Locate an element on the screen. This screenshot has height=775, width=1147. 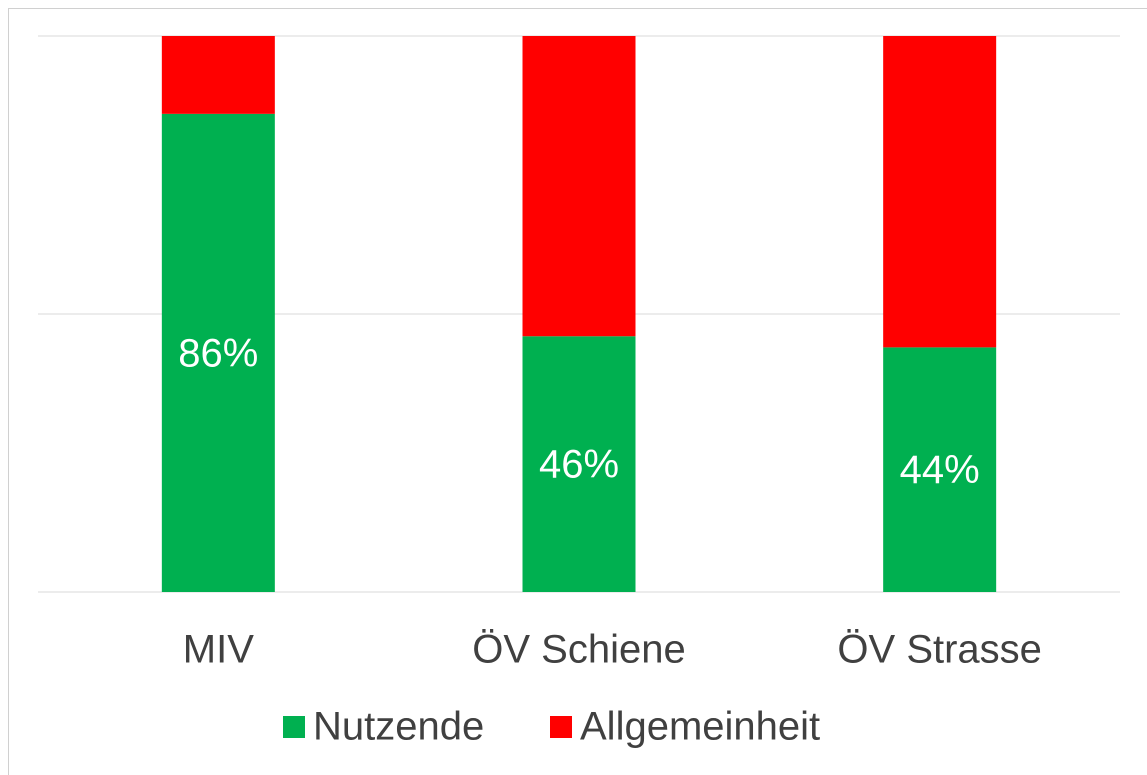
data-label: 44% is located at coordinates (940, 470).